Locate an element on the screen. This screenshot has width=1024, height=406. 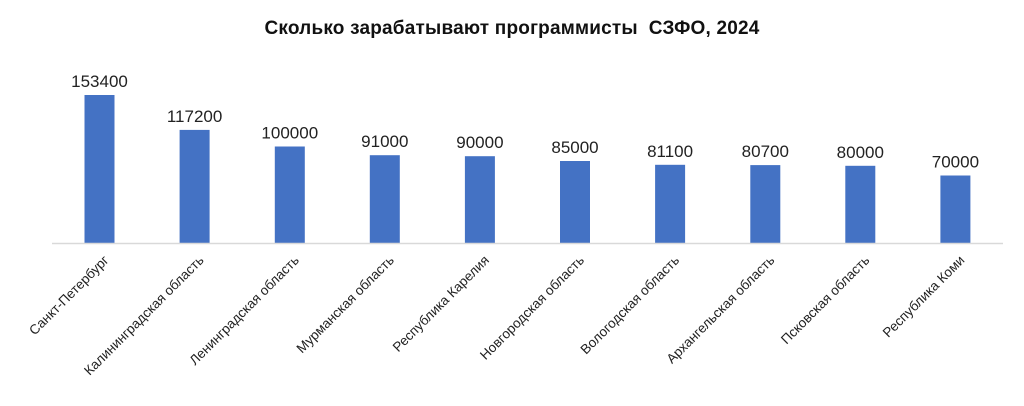
category-label: Санкт-Петербург is located at coordinates (69, 295).